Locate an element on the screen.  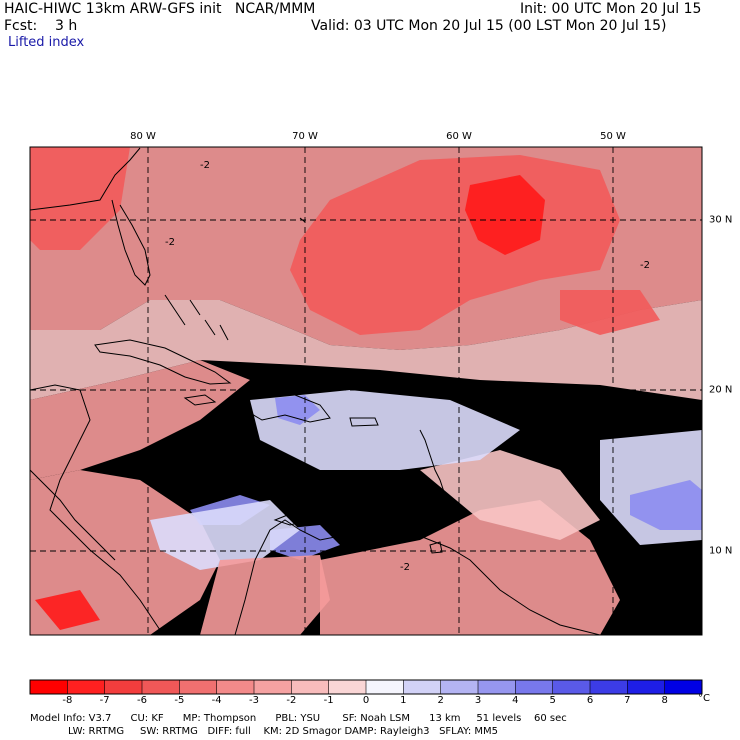
colorbar-tick-label: 5 is located at coordinates (552, 700).